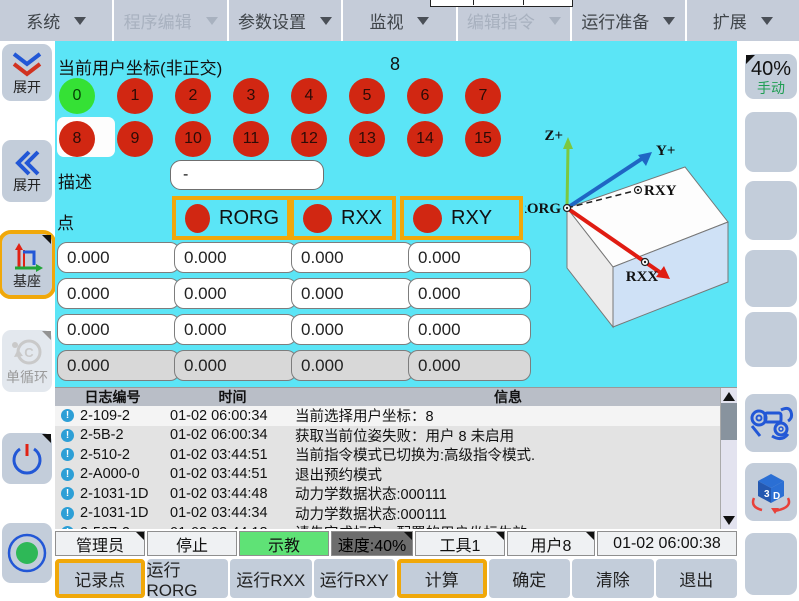 Image resolution: width=799 pixels, height=601 pixels. Describe the element at coordinates (771, 423) in the screenshot. I see `hand-guide-button` at that location.